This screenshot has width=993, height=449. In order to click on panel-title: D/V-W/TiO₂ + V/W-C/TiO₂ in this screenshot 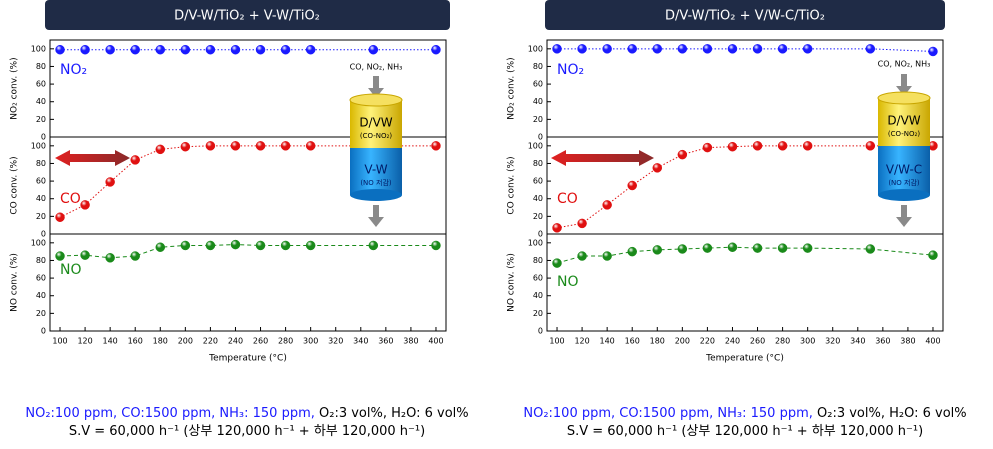, I will do `click(745, 16)`.